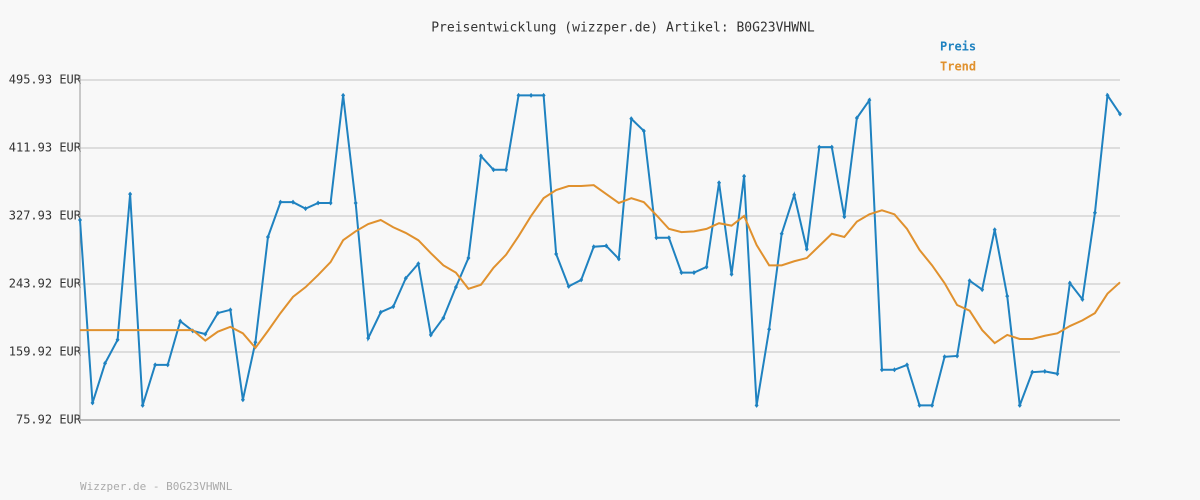 The width and height of the screenshot is (1200, 500). What do you see at coordinates (156, 486) in the screenshot?
I see `footer: Wizzper.de - B0G23VHWNL` at bounding box center [156, 486].